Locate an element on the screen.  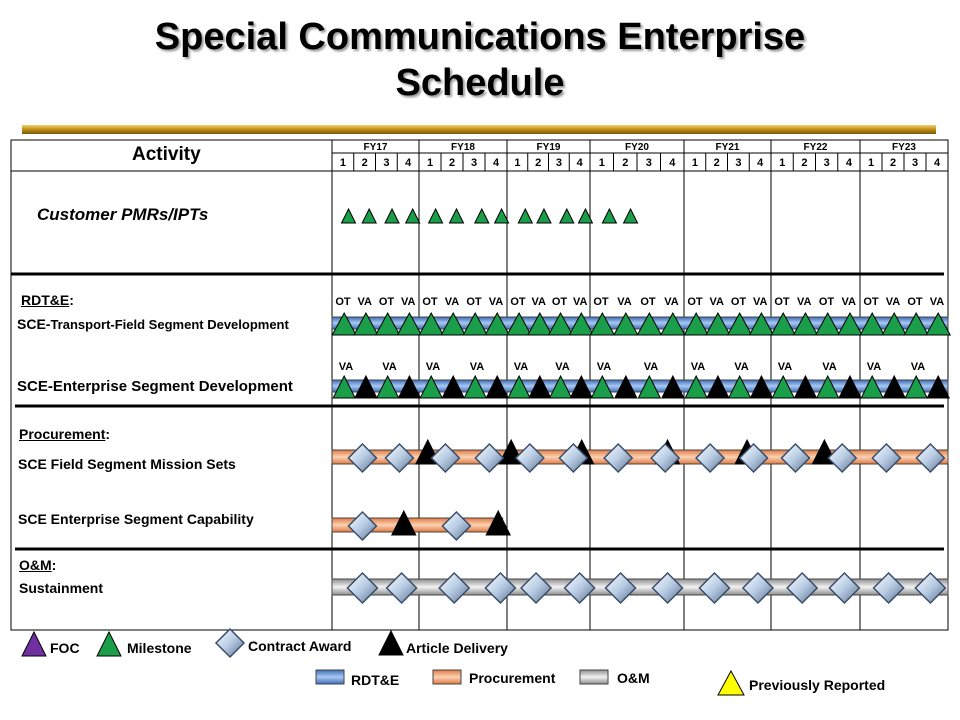
activity-header: Activity is located at coordinates (166, 154).